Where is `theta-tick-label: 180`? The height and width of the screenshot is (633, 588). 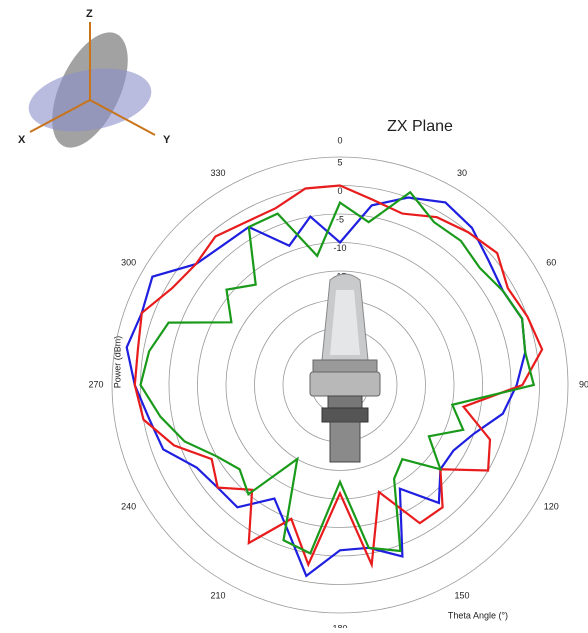 theta-tick-label: 180 is located at coordinates (339, 625).